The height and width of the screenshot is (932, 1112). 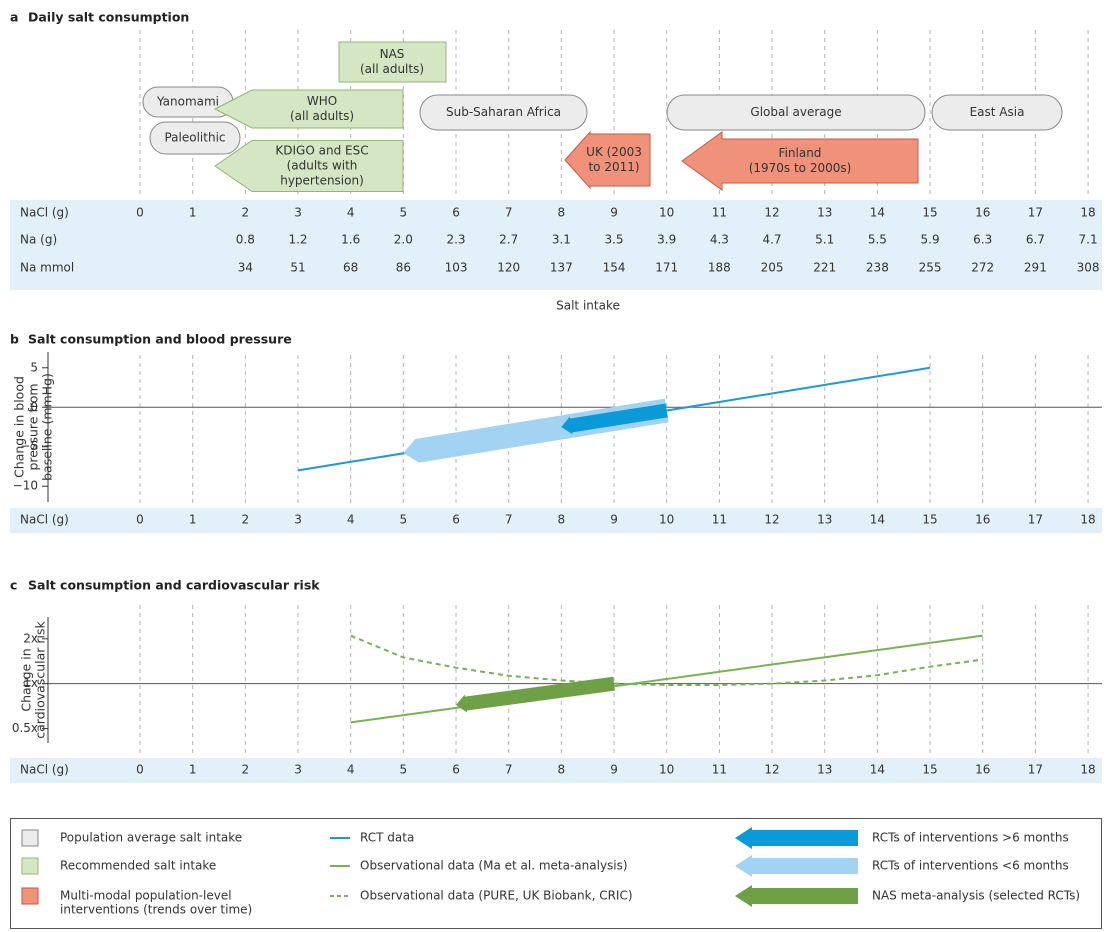 I want to click on table-cell: 205, so click(x=772, y=268).